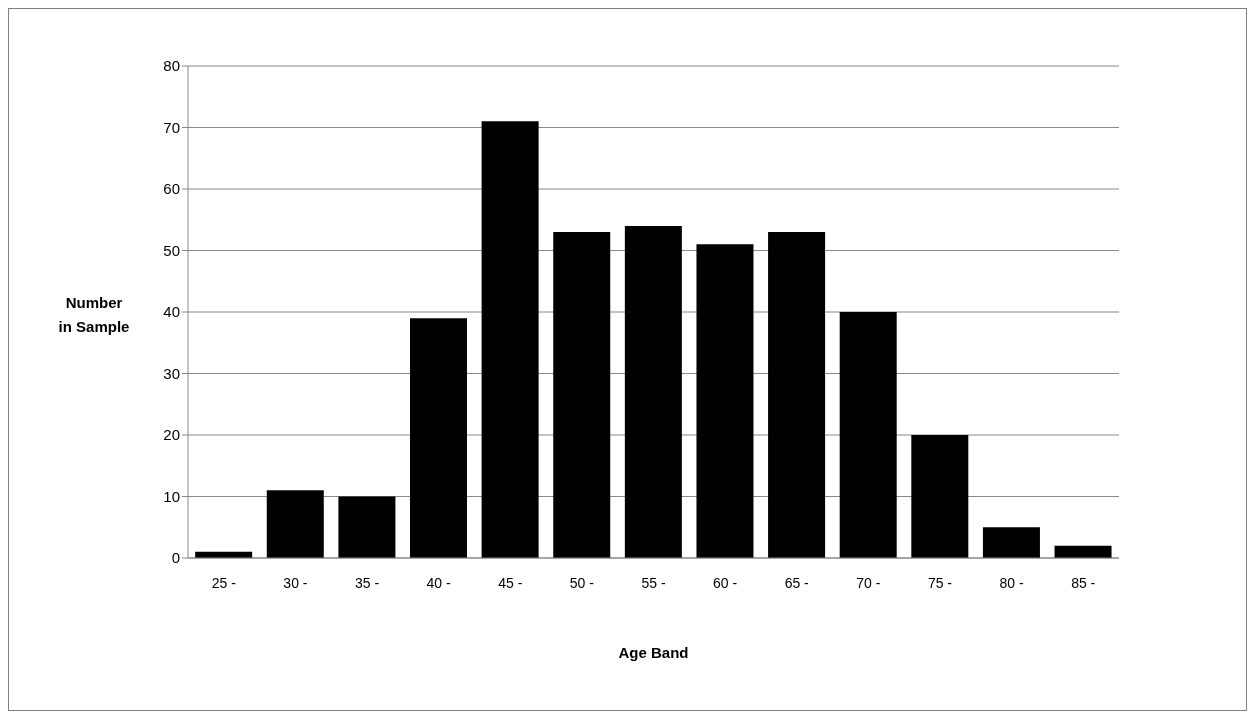 The height and width of the screenshot is (719, 1255). Describe the element at coordinates (94, 315) in the screenshot. I see `y-axis-title: Number in Sample` at that location.